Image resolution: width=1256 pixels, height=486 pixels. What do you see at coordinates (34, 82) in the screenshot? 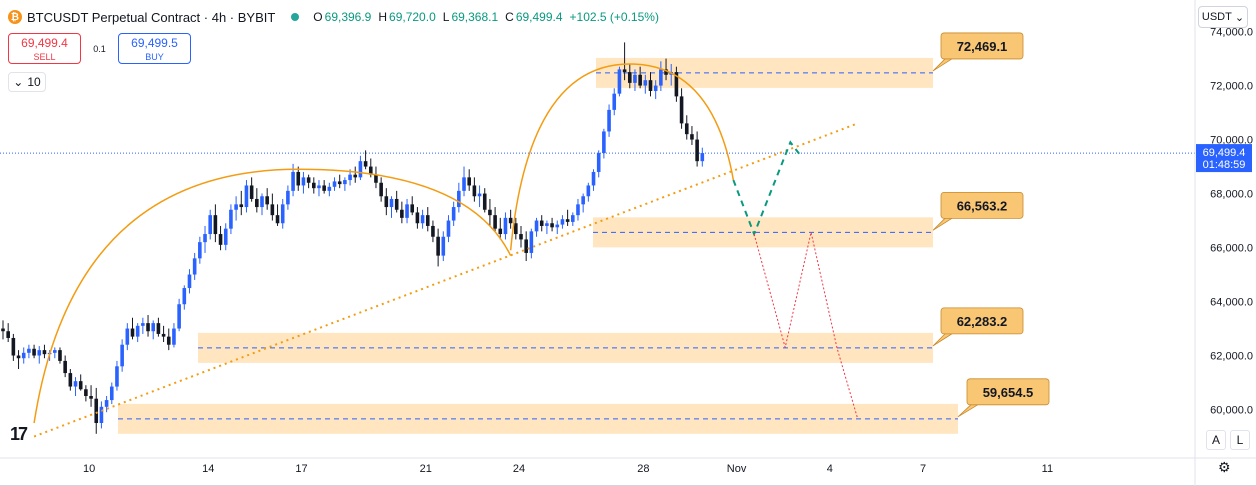
I see `lot-size-value: 10` at bounding box center [34, 82].